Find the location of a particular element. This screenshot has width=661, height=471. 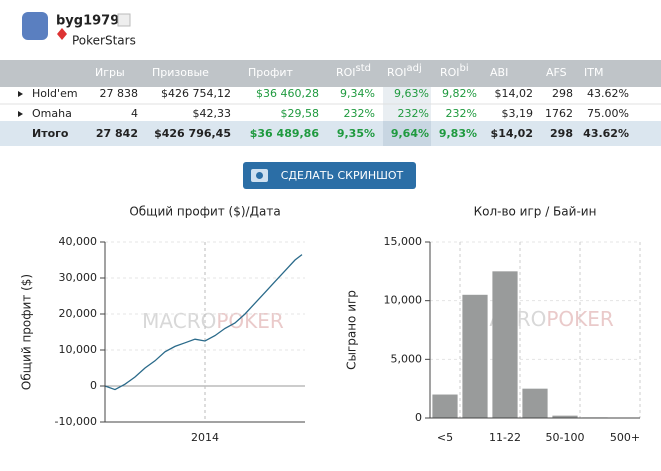

x-tick-label: 500+ is located at coordinates (625, 437).